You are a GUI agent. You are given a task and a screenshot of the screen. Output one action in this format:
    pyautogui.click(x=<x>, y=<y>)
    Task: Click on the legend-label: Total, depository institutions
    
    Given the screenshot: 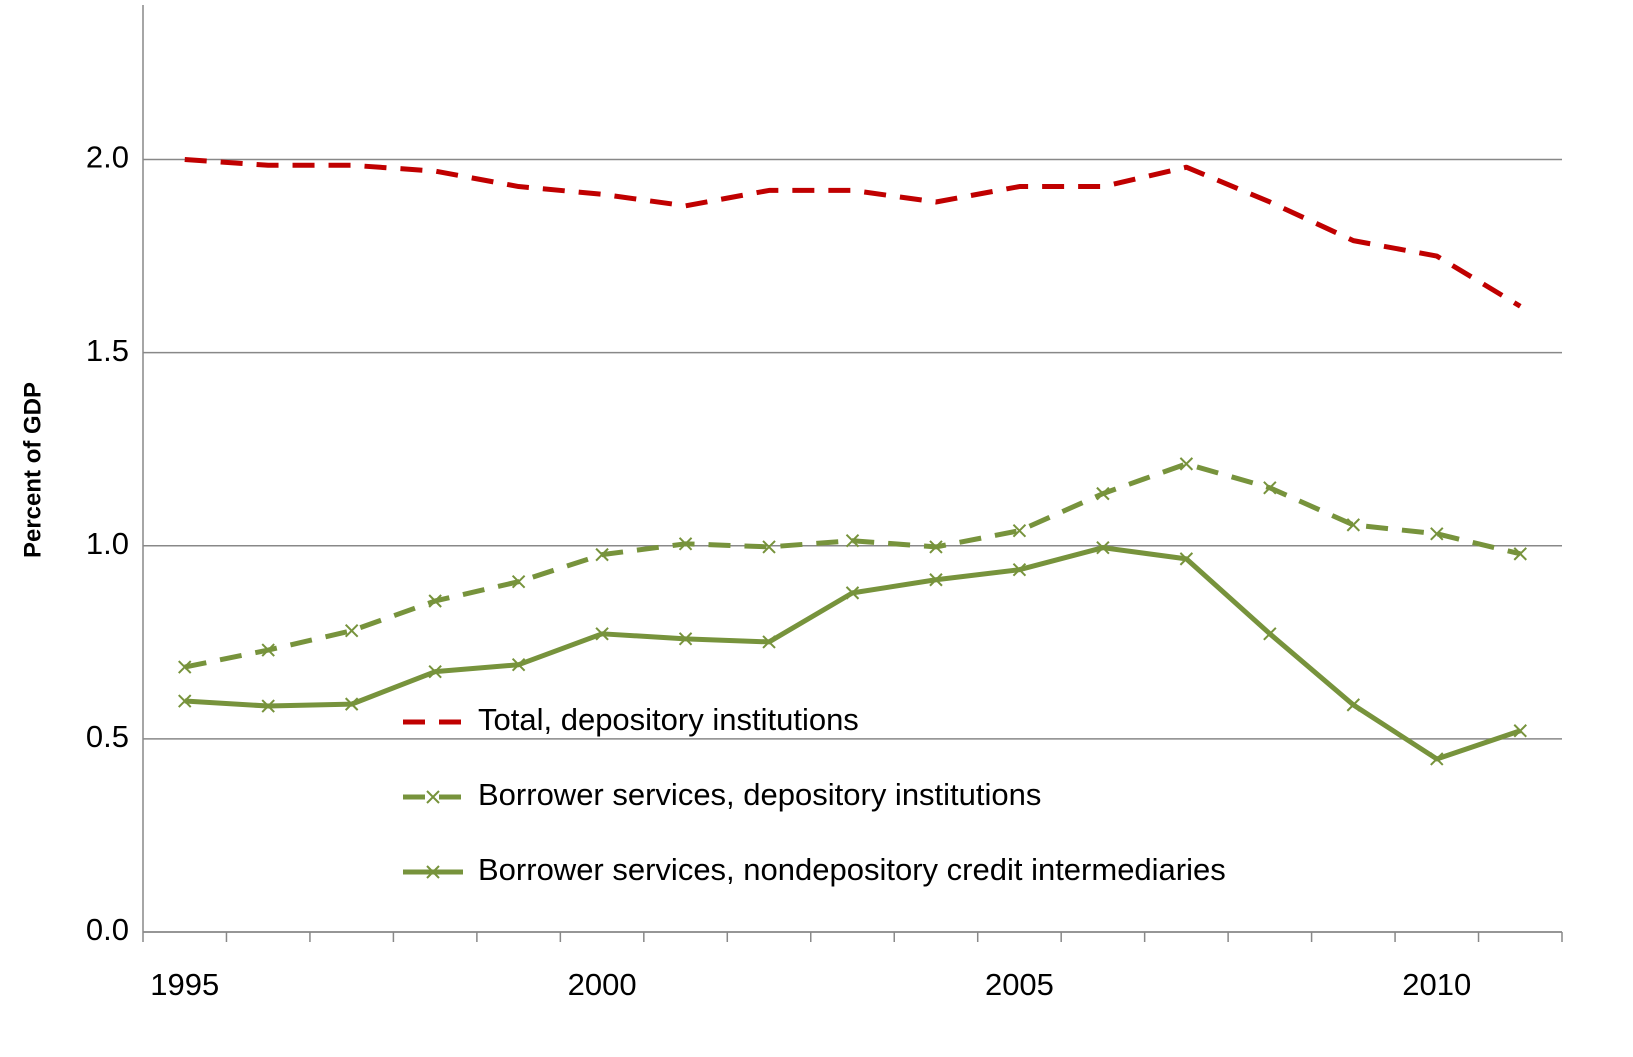 What is the action you would take?
    pyautogui.click(x=668, y=719)
    